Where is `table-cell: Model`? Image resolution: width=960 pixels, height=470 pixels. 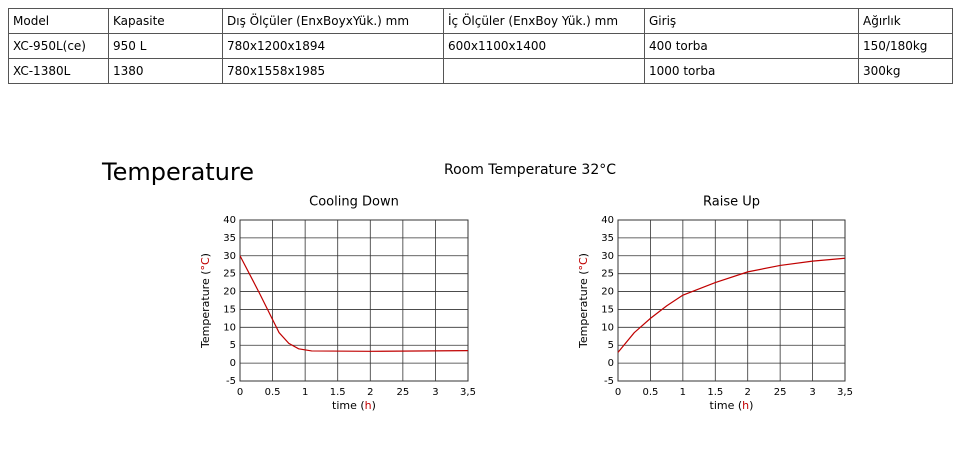 table-cell: Model is located at coordinates (58, 21).